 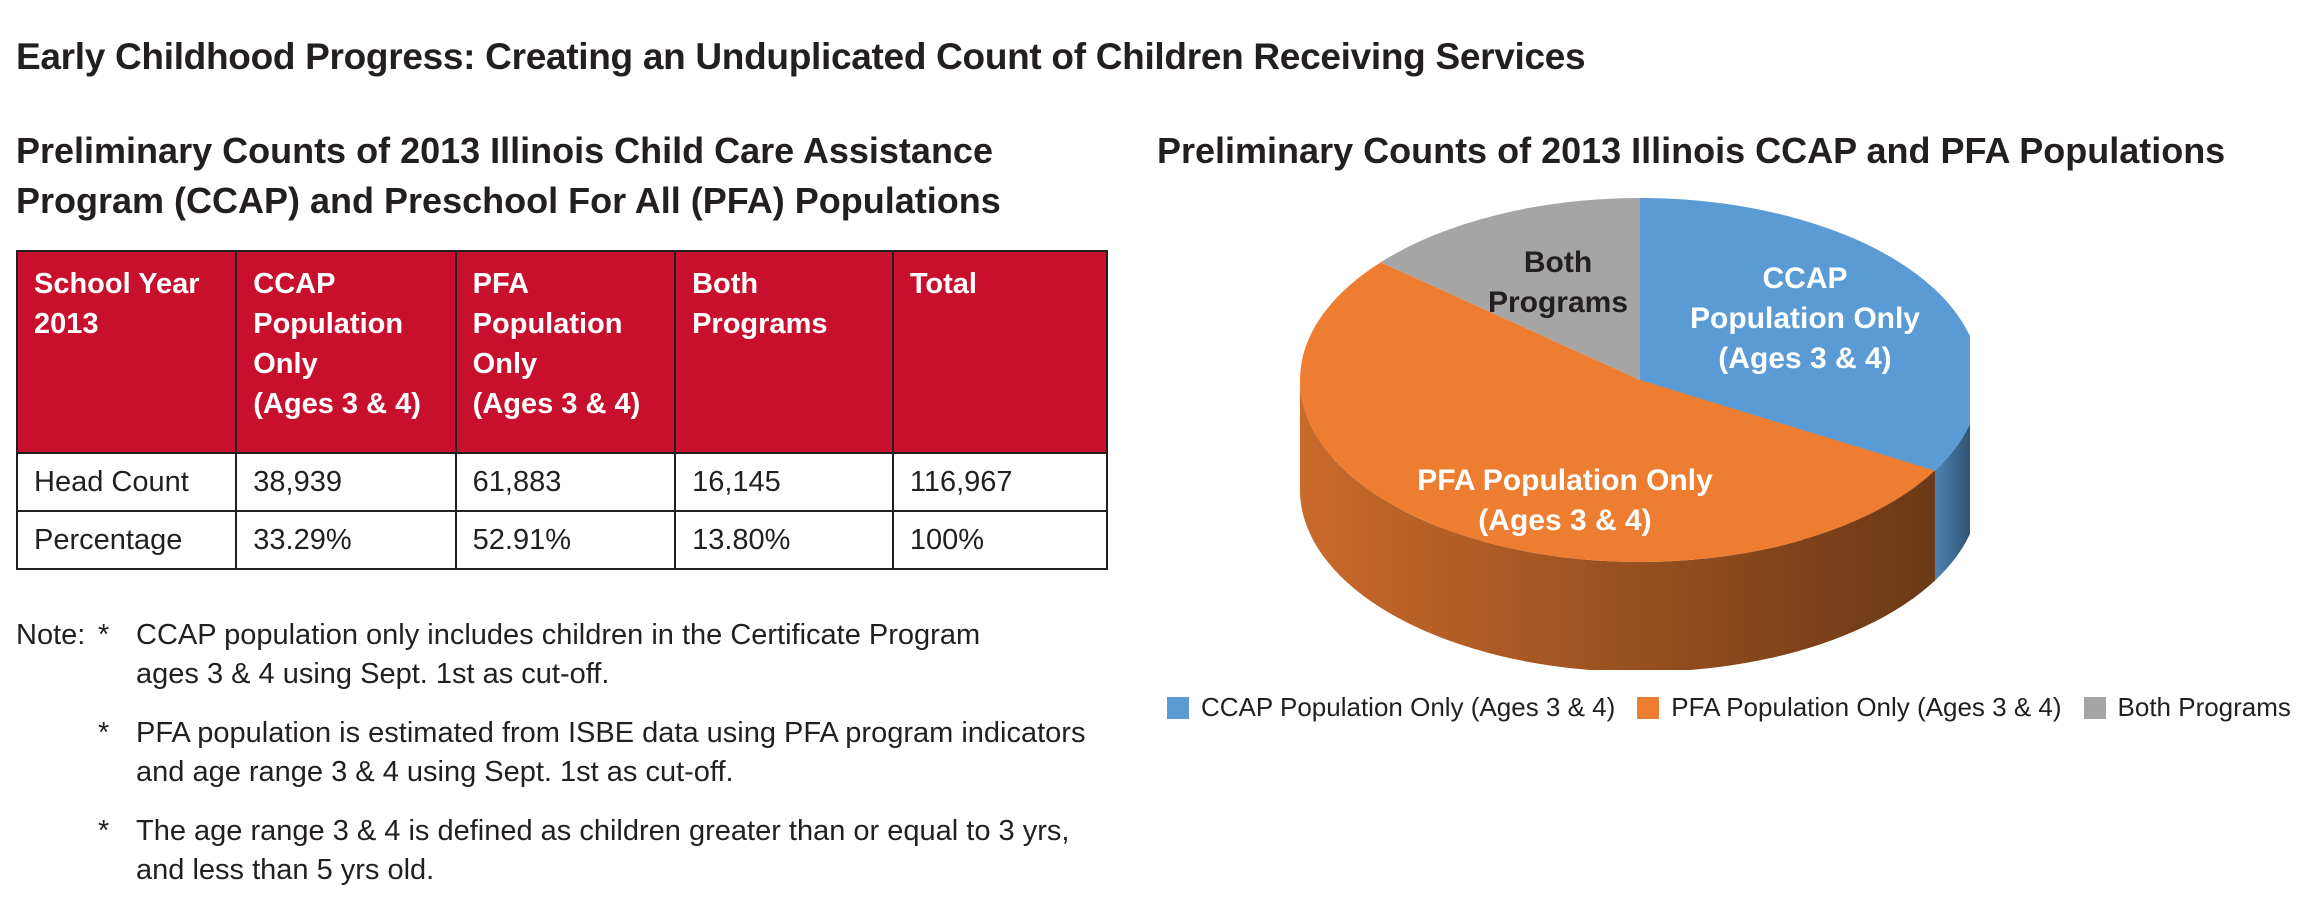 I want to click on pie-slice-ccap, so click(x=1805, y=334).